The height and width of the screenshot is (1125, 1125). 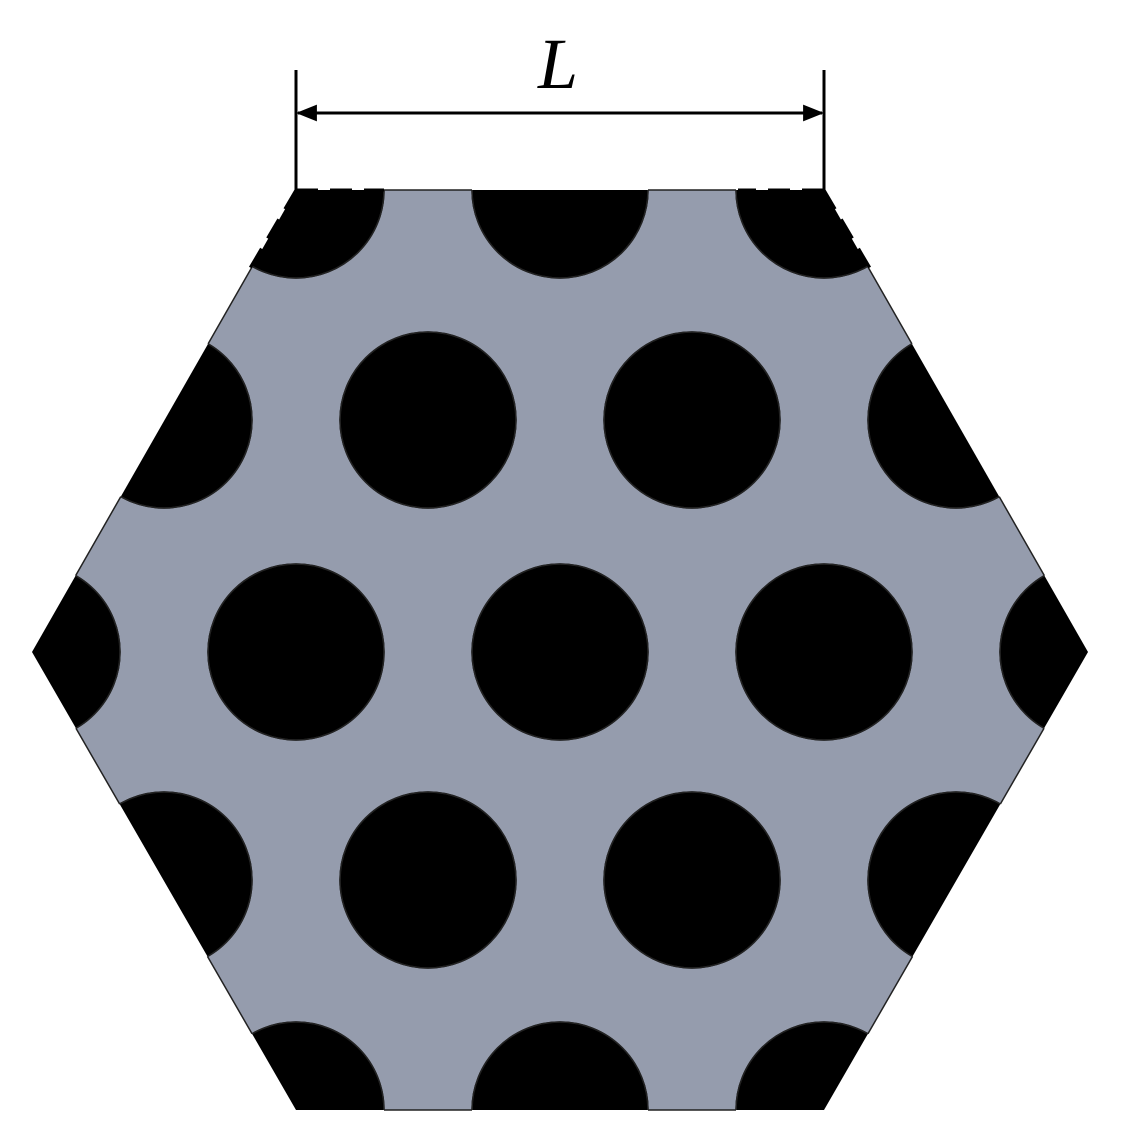 What do you see at coordinates (557, 64) in the screenshot?
I see `label-L: L` at bounding box center [557, 64].